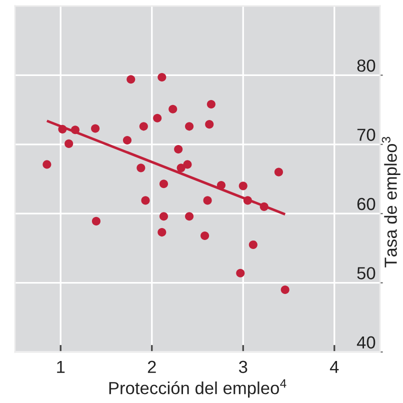  What do you see at coordinates (366, 134) in the screenshot?
I see `y-tick-label: 70` at bounding box center [366, 134].